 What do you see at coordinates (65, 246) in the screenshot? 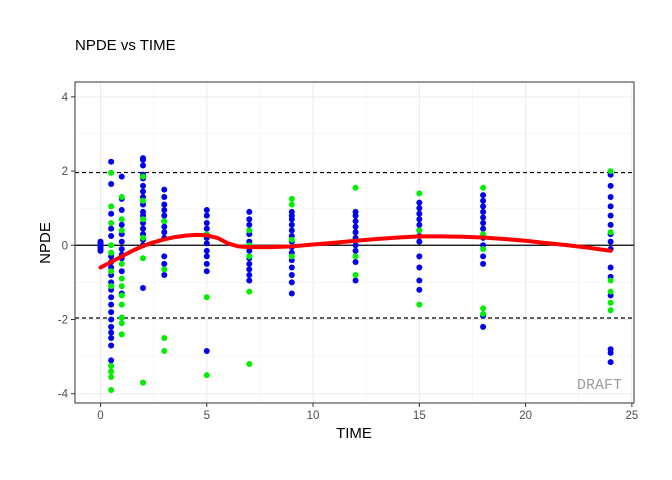
I see `y-tick-label: 0` at bounding box center [65, 246].